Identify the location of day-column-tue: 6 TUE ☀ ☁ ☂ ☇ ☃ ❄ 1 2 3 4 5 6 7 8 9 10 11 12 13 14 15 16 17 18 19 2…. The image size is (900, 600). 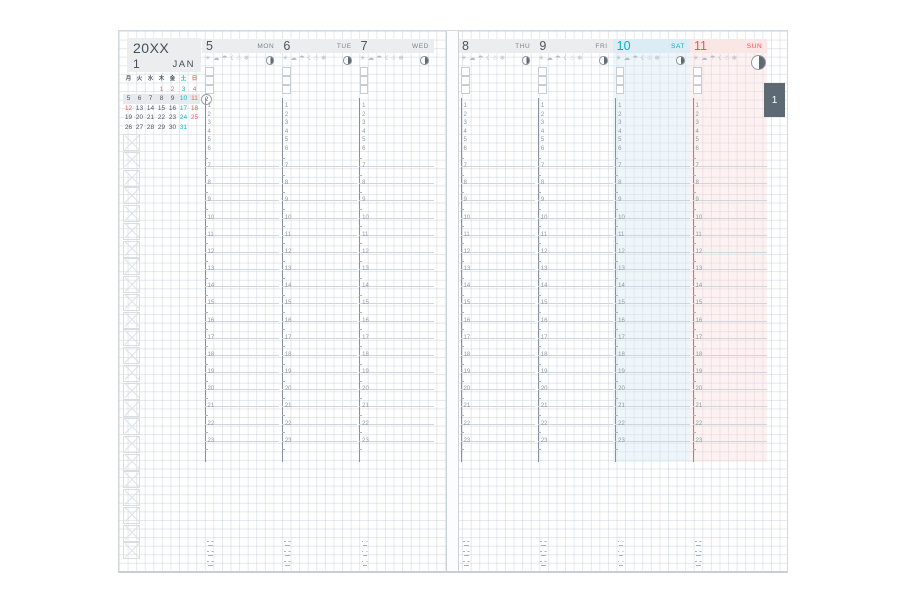
(318, 301).